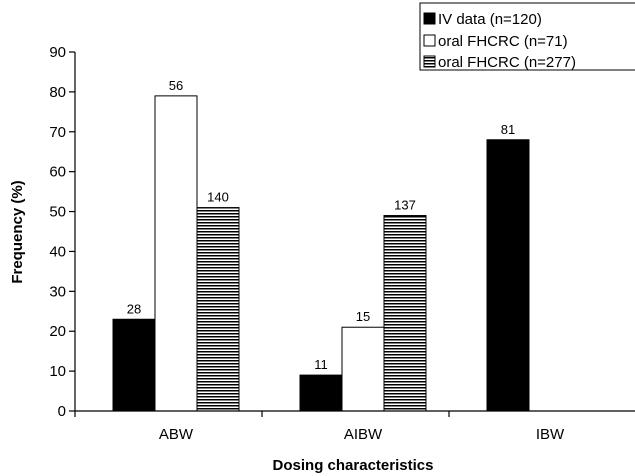 Image resolution: width=635 pixels, height=476 pixels. I want to click on y-tick-label: 90, so click(57, 52).